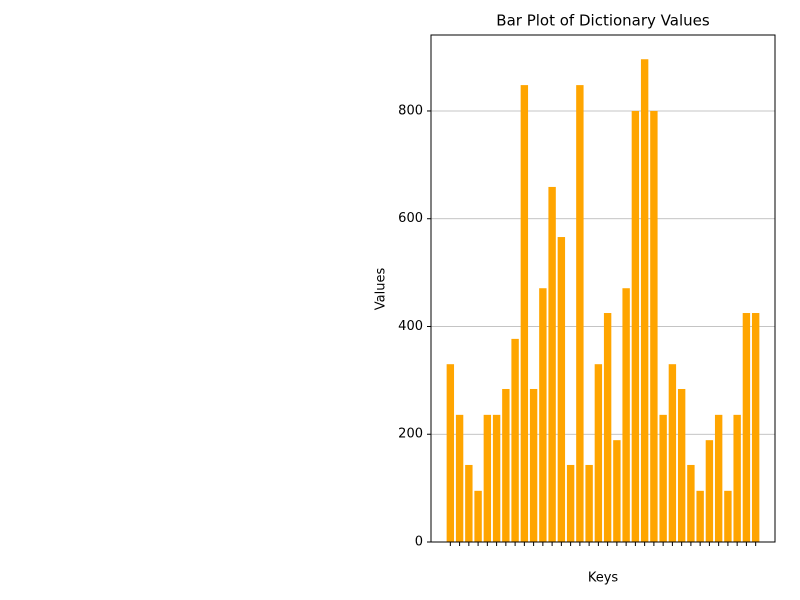 The height and width of the screenshot is (600, 800). What do you see at coordinates (410, 434) in the screenshot?
I see `y-tick-label: 200` at bounding box center [410, 434].